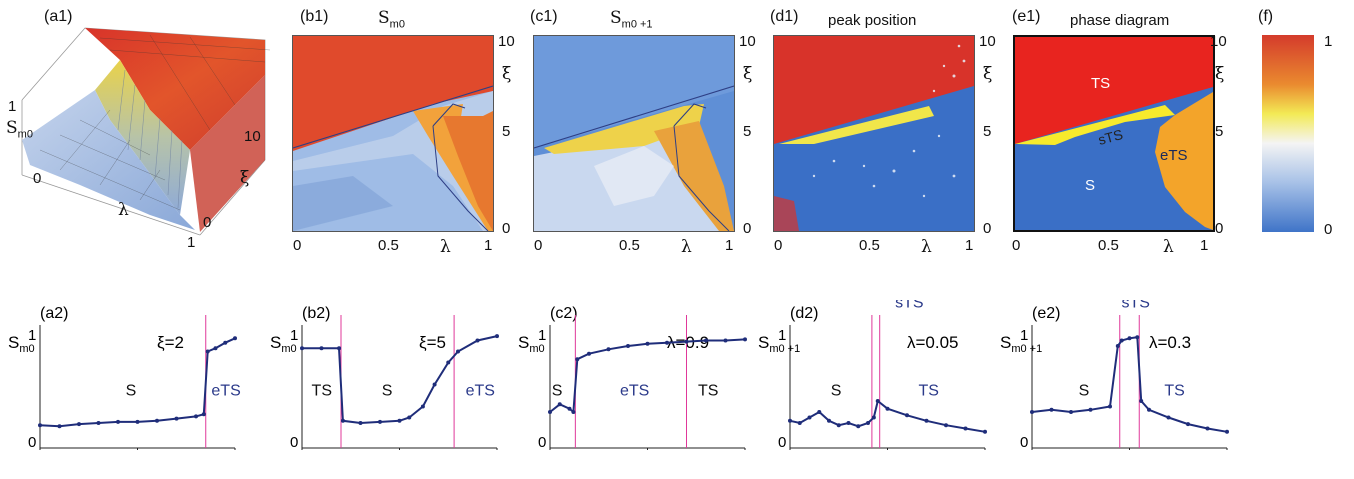  I want to click on b1-title-sub: m0, so click(397, 24).